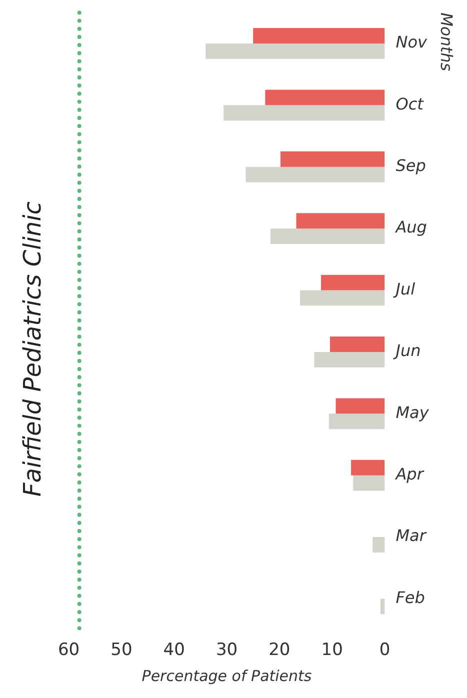 This screenshot has width=467, height=698. What do you see at coordinates (121, 650) in the screenshot?
I see `x-tick-label: 50` at bounding box center [121, 650].